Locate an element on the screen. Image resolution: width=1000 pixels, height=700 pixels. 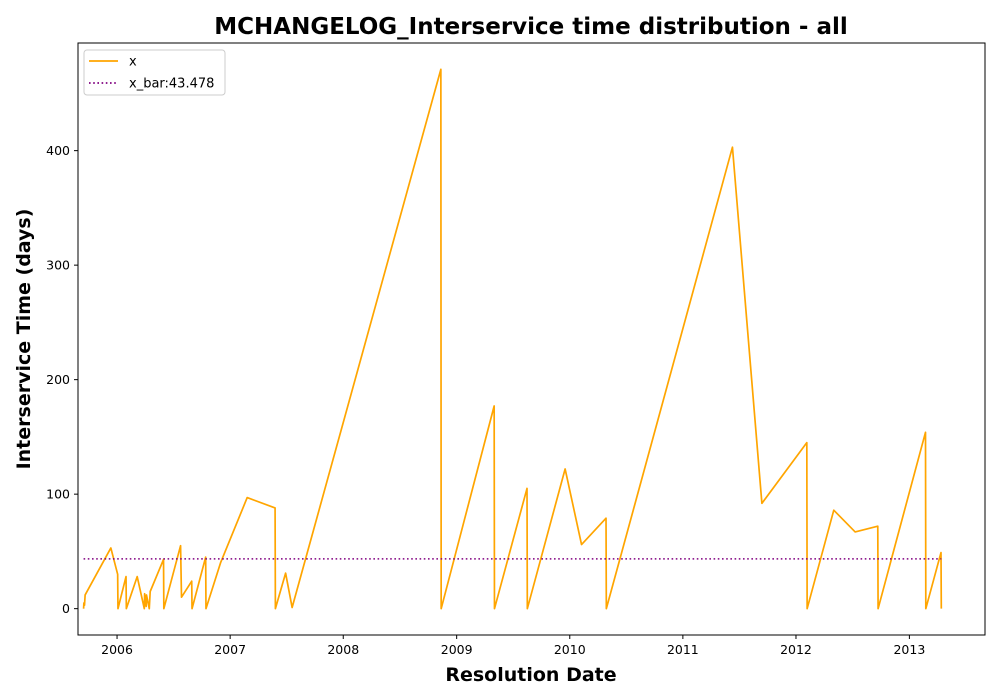
y-tick-label: 0 is located at coordinates (66, 608).